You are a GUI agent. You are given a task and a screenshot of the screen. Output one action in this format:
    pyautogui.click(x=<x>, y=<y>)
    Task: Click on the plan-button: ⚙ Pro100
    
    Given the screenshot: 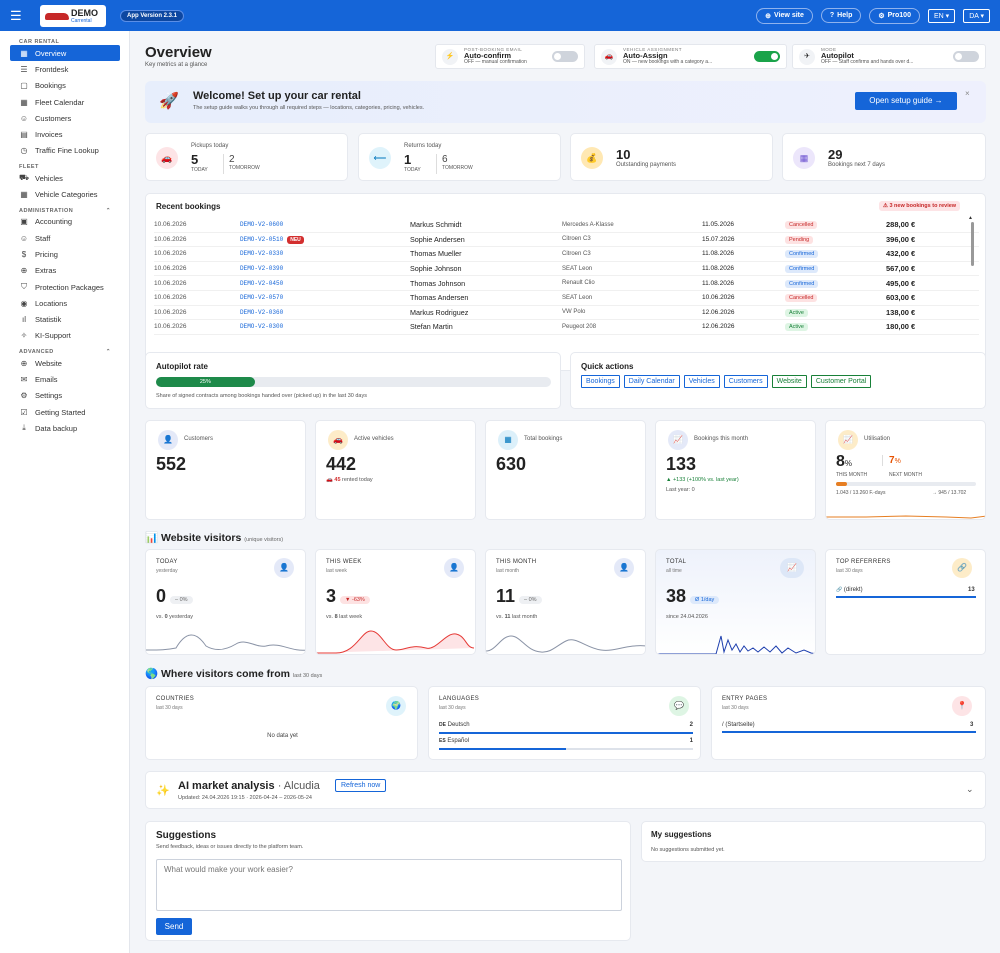 What is the action you would take?
    pyautogui.click(x=894, y=15)
    